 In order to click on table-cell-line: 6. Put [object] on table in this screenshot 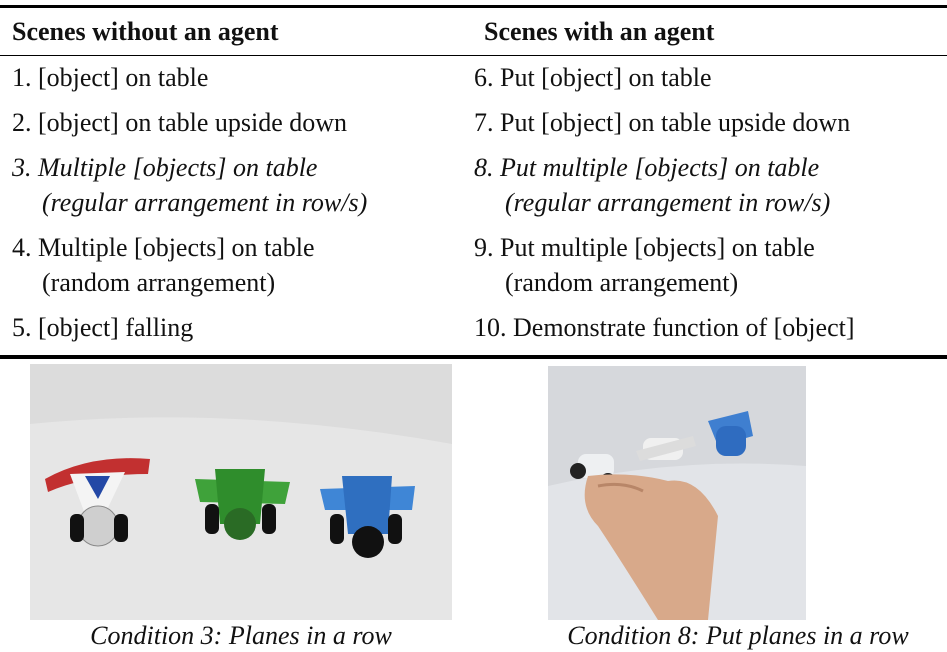, I will do `click(593, 77)`.